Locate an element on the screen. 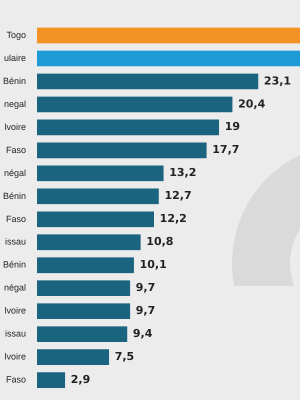  data-label: 13,2 is located at coordinates (182, 173).